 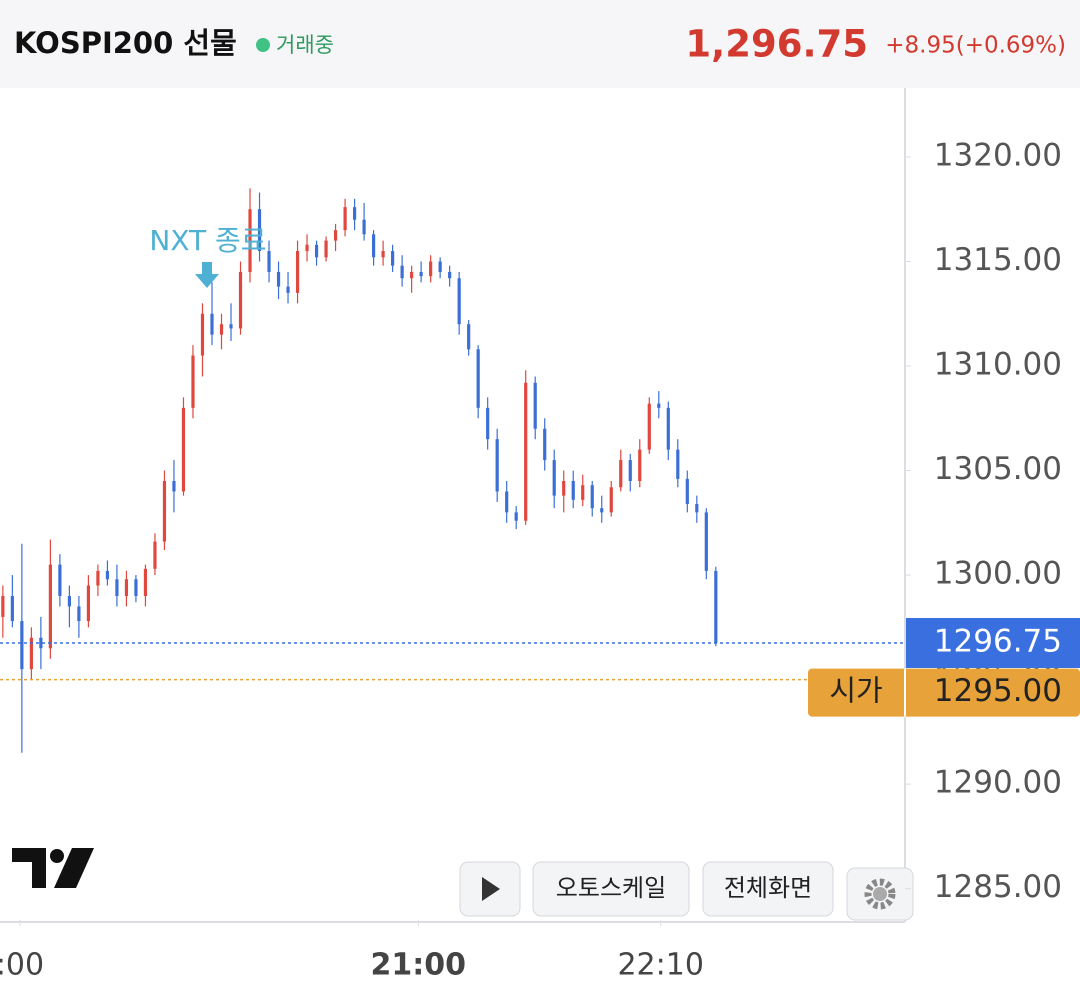 What do you see at coordinates (207, 240) in the screenshot?
I see `annotation: NXT 종료` at bounding box center [207, 240].